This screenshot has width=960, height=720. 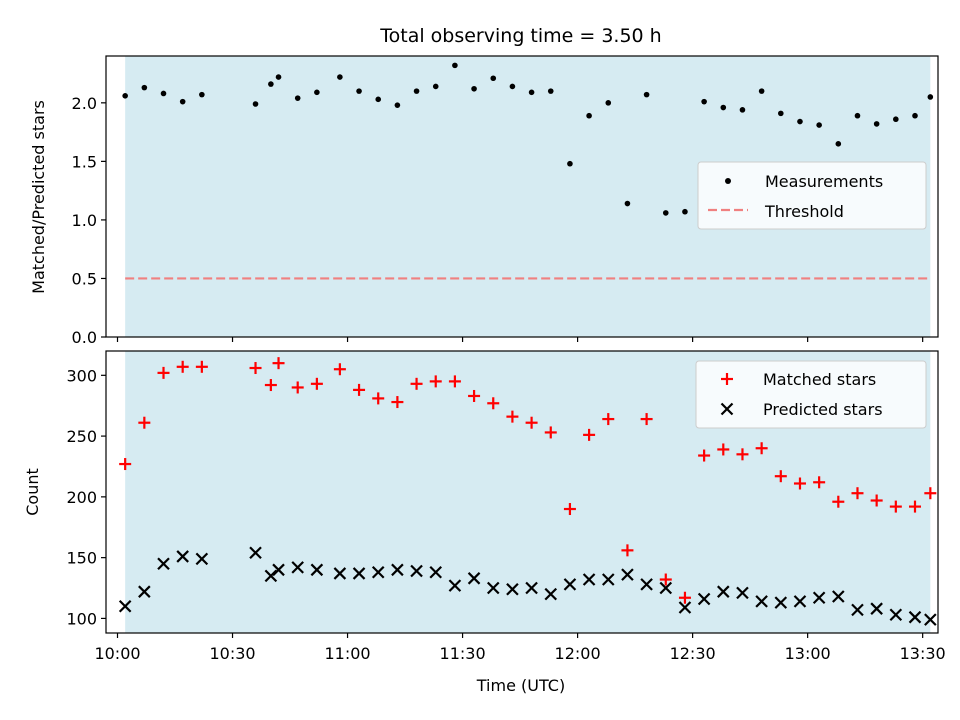 I want to click on count-y-tick-label: 250, so click(x=81, y=436).